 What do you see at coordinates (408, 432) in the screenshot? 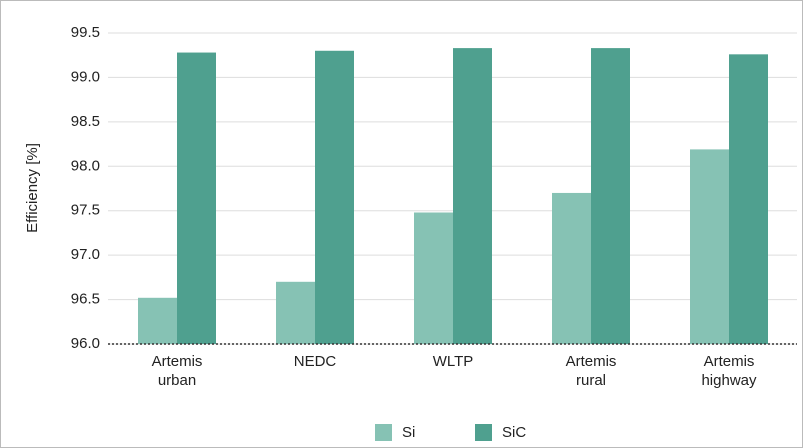
I see `legend-label: Si` at bounding box center [408, 432].